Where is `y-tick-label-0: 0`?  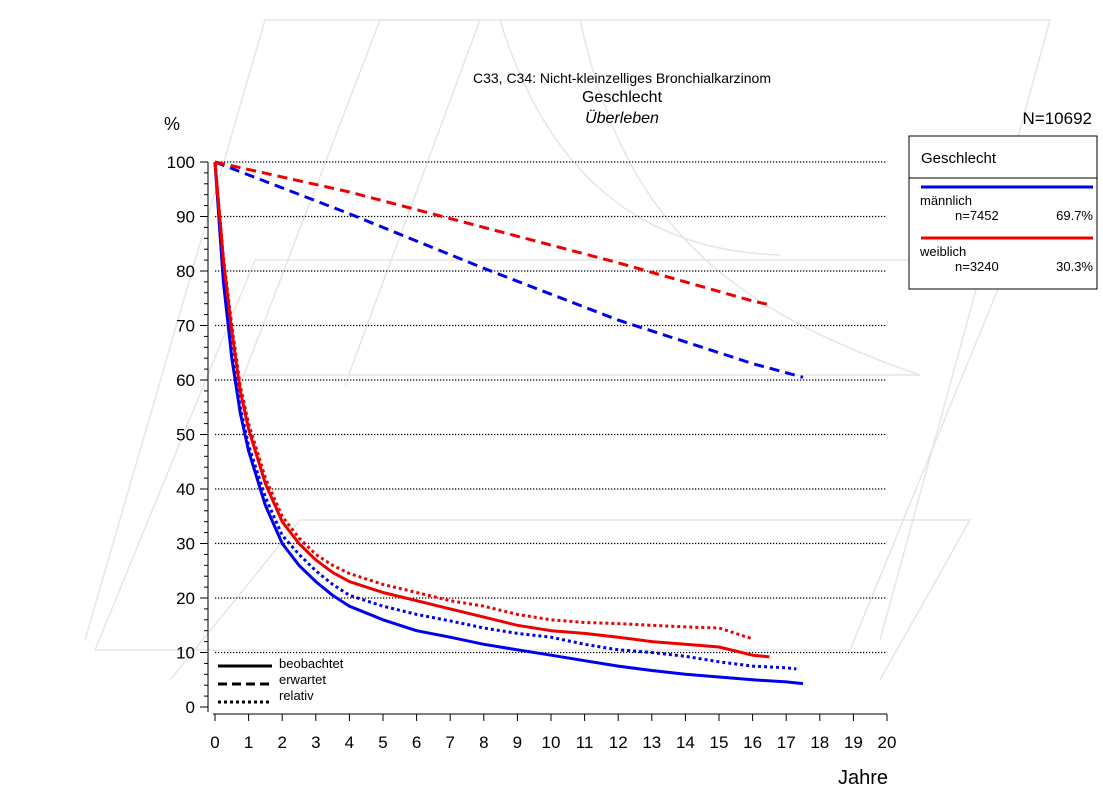
y-tick-label-0: 0 is located at coordinates (190, 707).